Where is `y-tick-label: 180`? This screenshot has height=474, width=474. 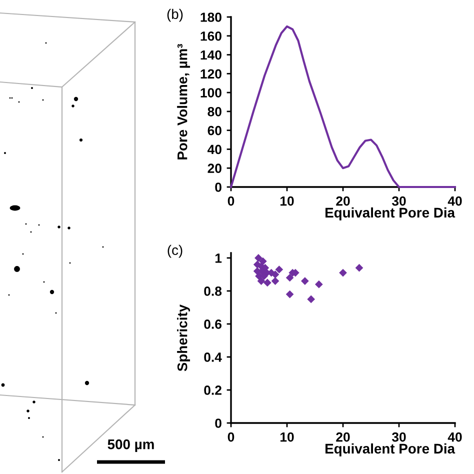 y-tick-label: 180 is located at coordinates (211, 17).